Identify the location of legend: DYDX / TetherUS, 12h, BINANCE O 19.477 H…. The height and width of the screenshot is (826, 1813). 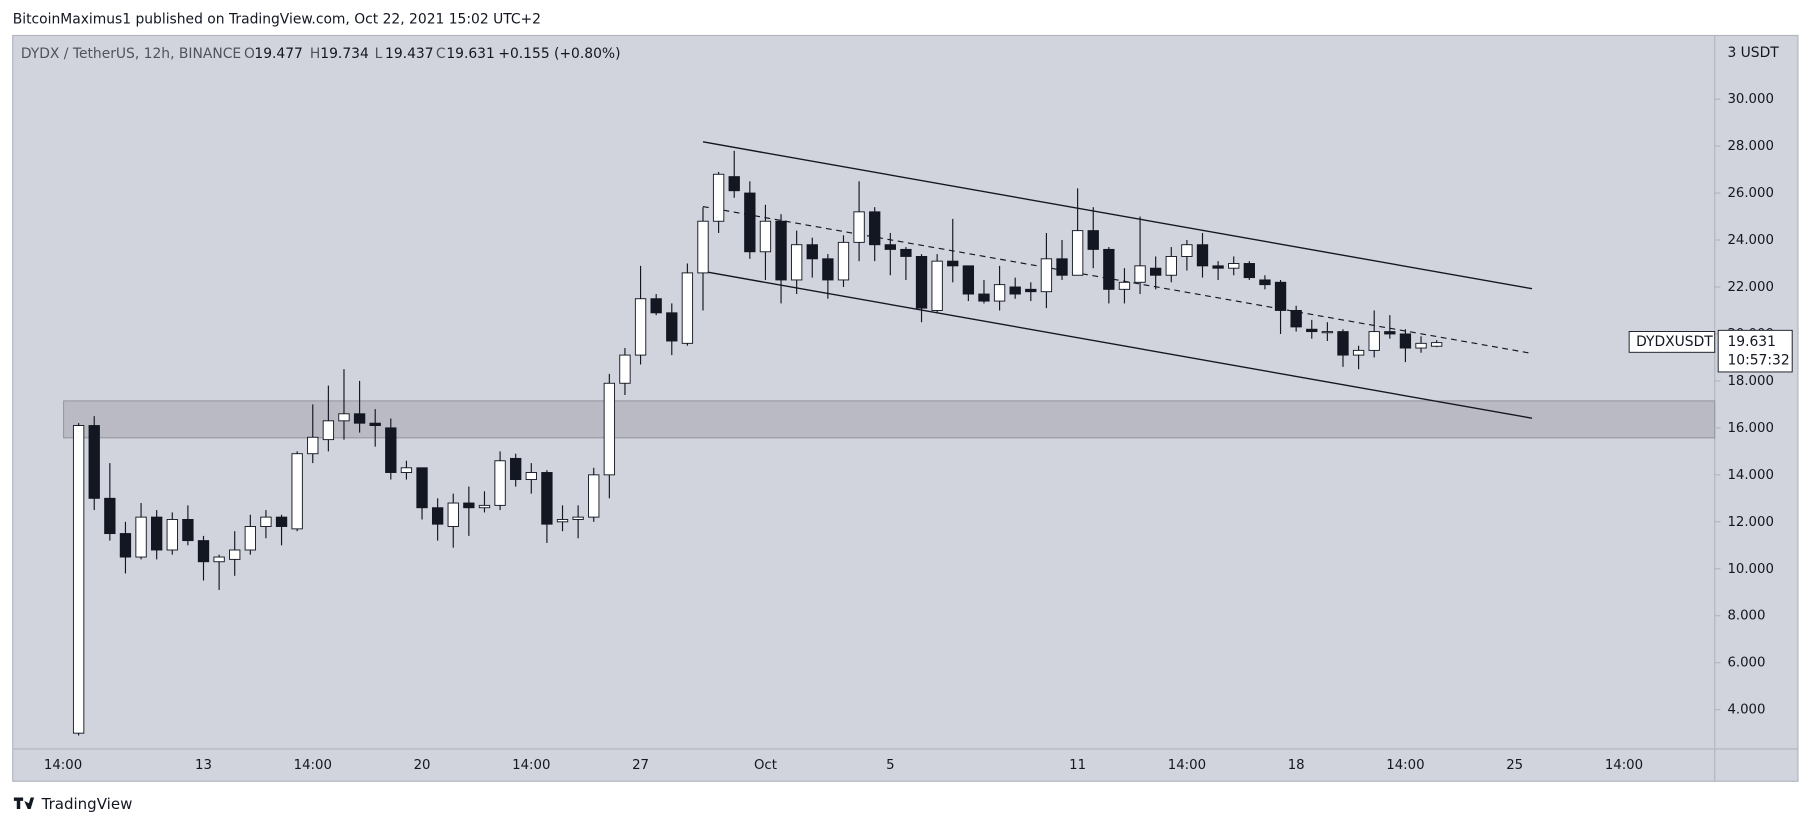
(321, 54).